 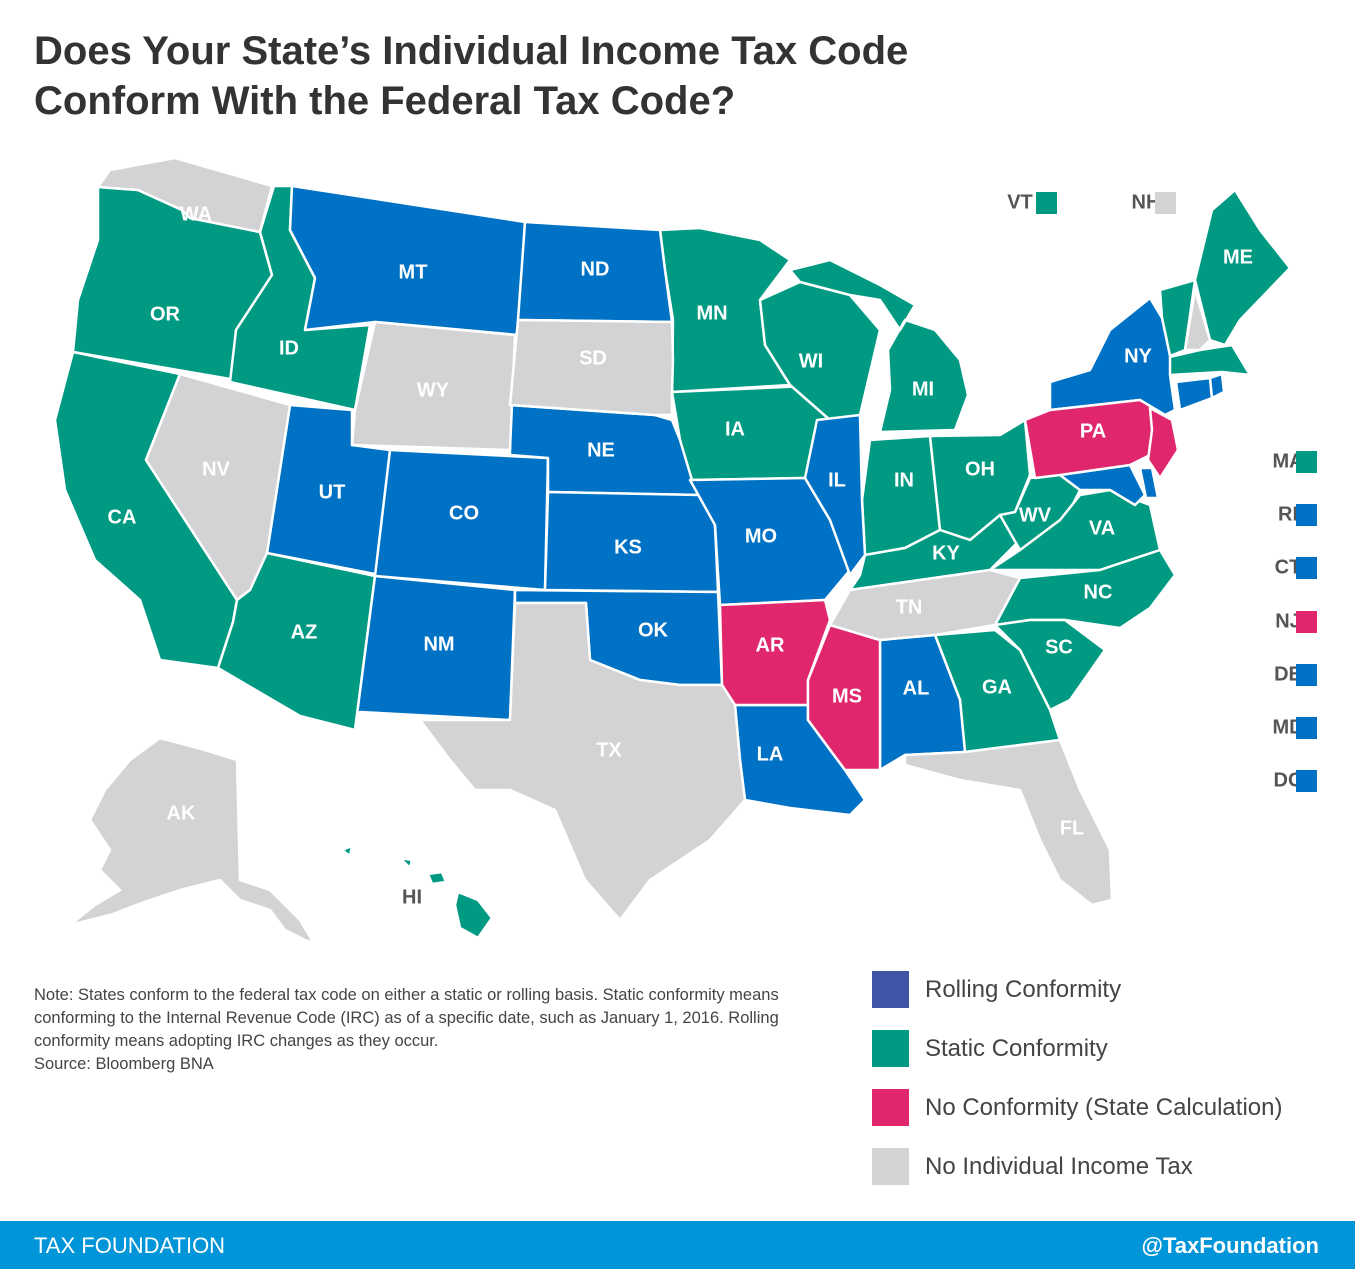 What do you see at coordinates (1112, 356) in the screenshot?
I see `state-NY` at bounding box center [1112, 356].